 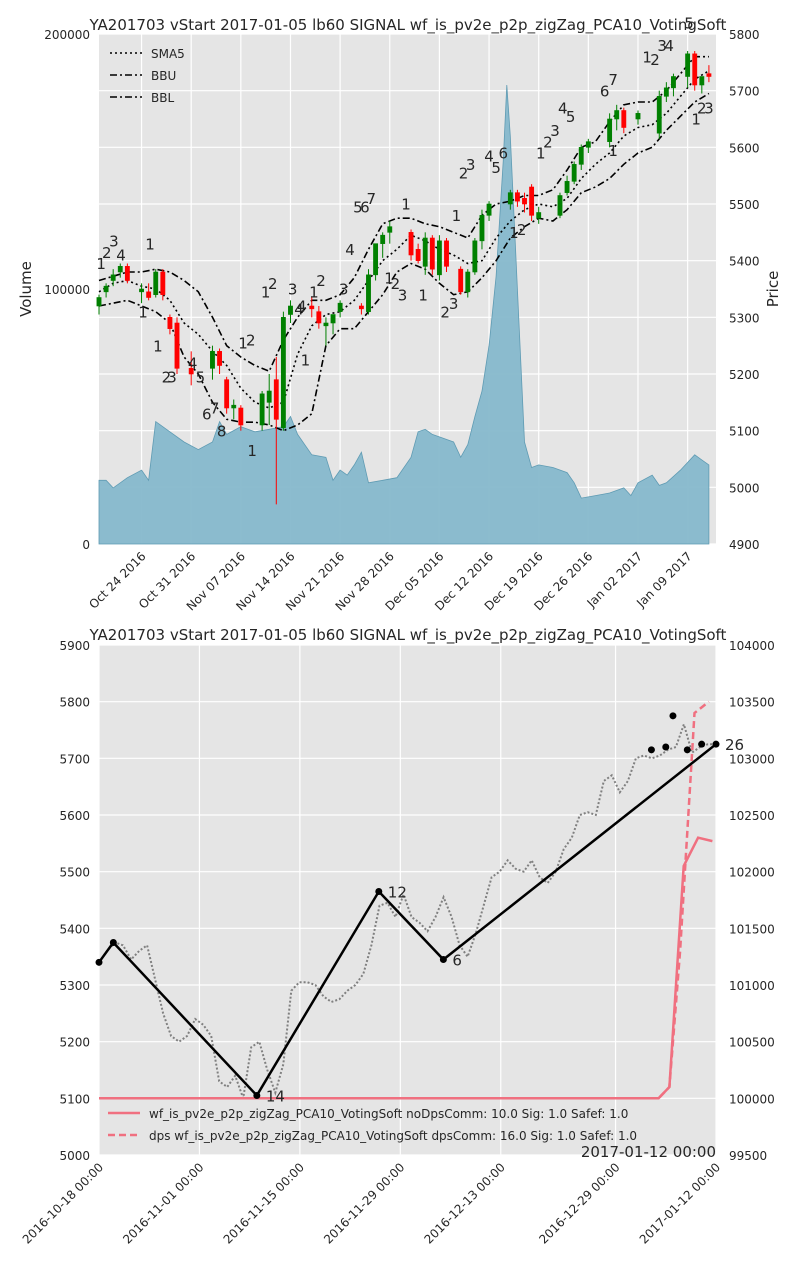 What do you see at coordinates (744, 375) in the screenshot?
I see `price-tick: 5200` at bounding box center [744, 375].